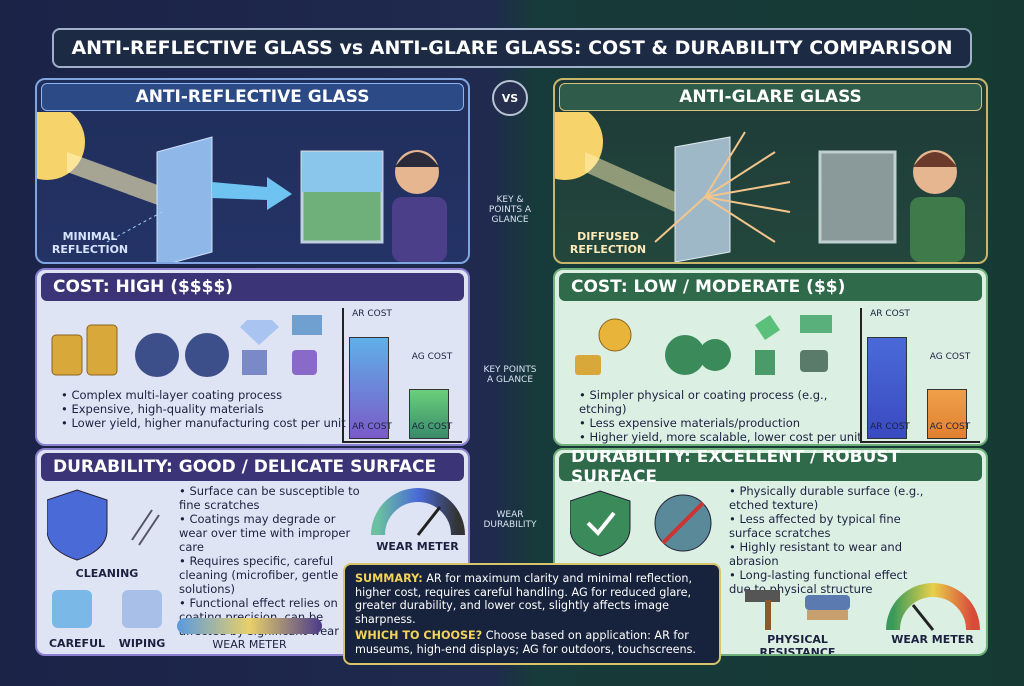 Image resolution: width=1024 pixels, height=686 pixels. Describe the element at coordinates (249, 626) in the screenshot. I see `wear-bar` at that location.